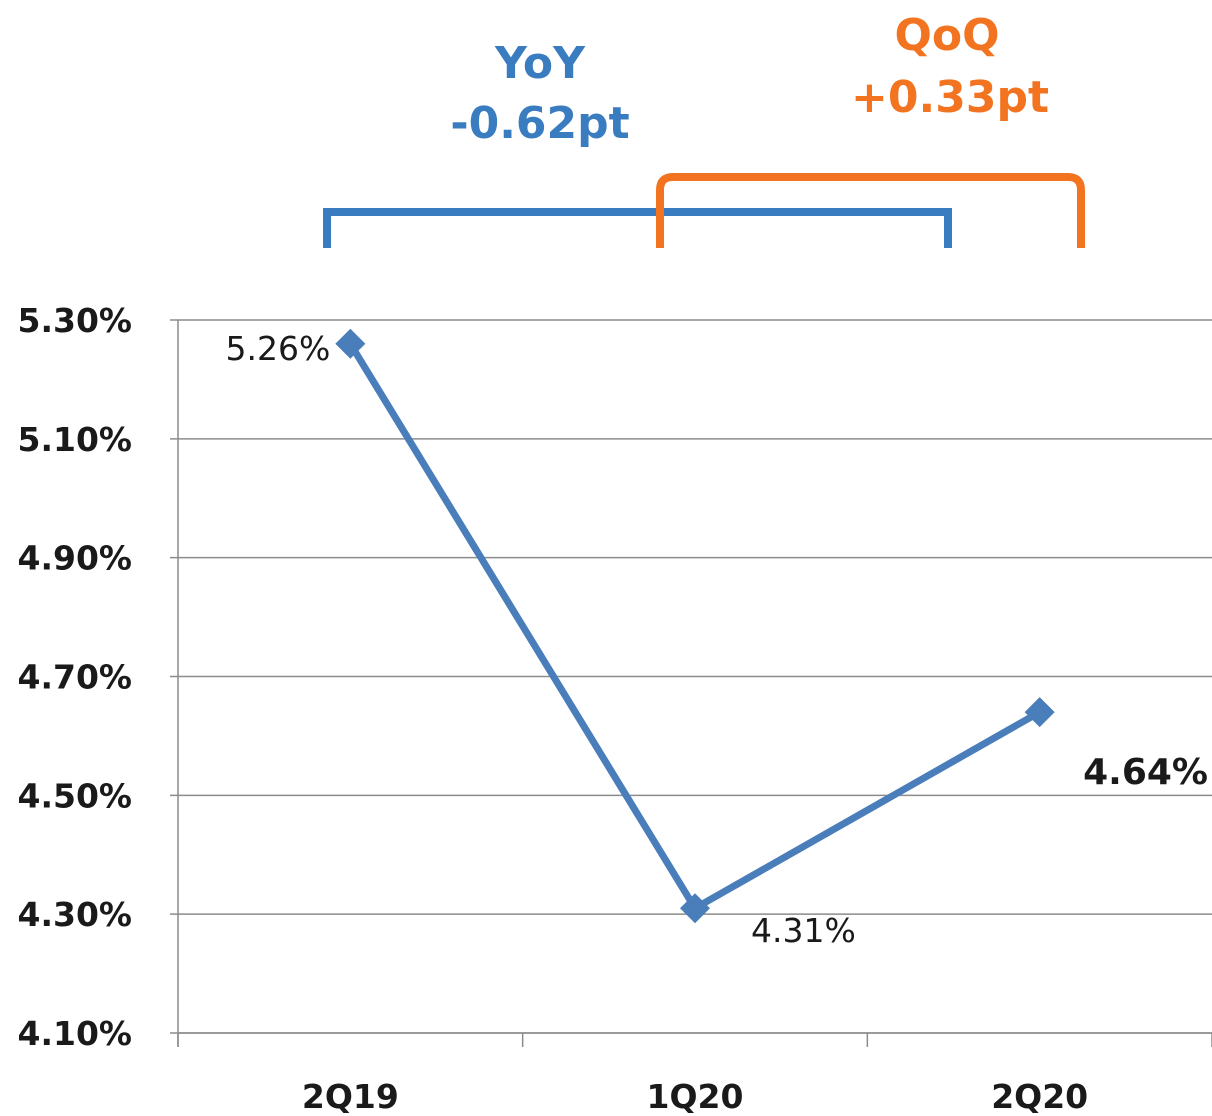 The height and width of the screenshot is (1116, 1212). I want to click on y-tick-label: 4.70%, so click(75, 677).